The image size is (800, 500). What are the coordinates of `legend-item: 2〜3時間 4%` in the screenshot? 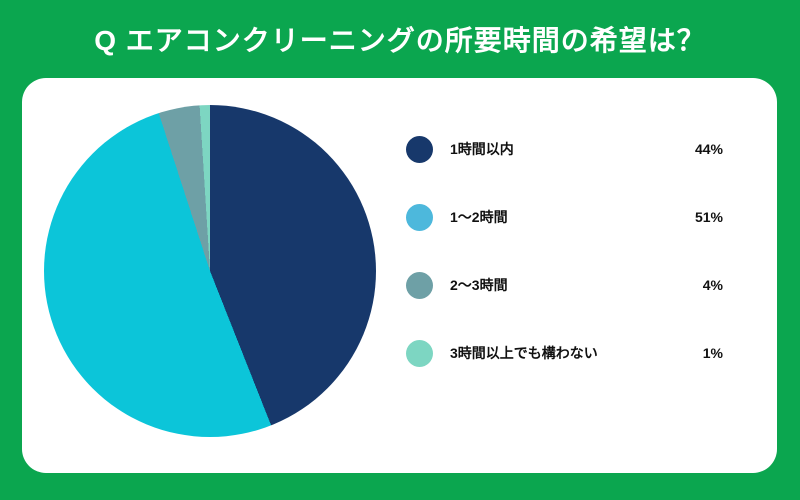 It's located at (564, 285).